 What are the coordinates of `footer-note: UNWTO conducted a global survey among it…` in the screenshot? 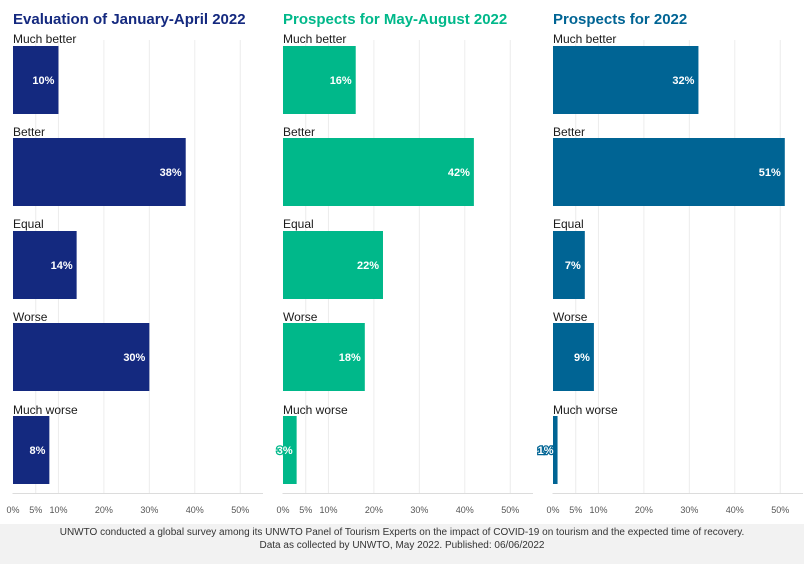 It's located at (402, 532).